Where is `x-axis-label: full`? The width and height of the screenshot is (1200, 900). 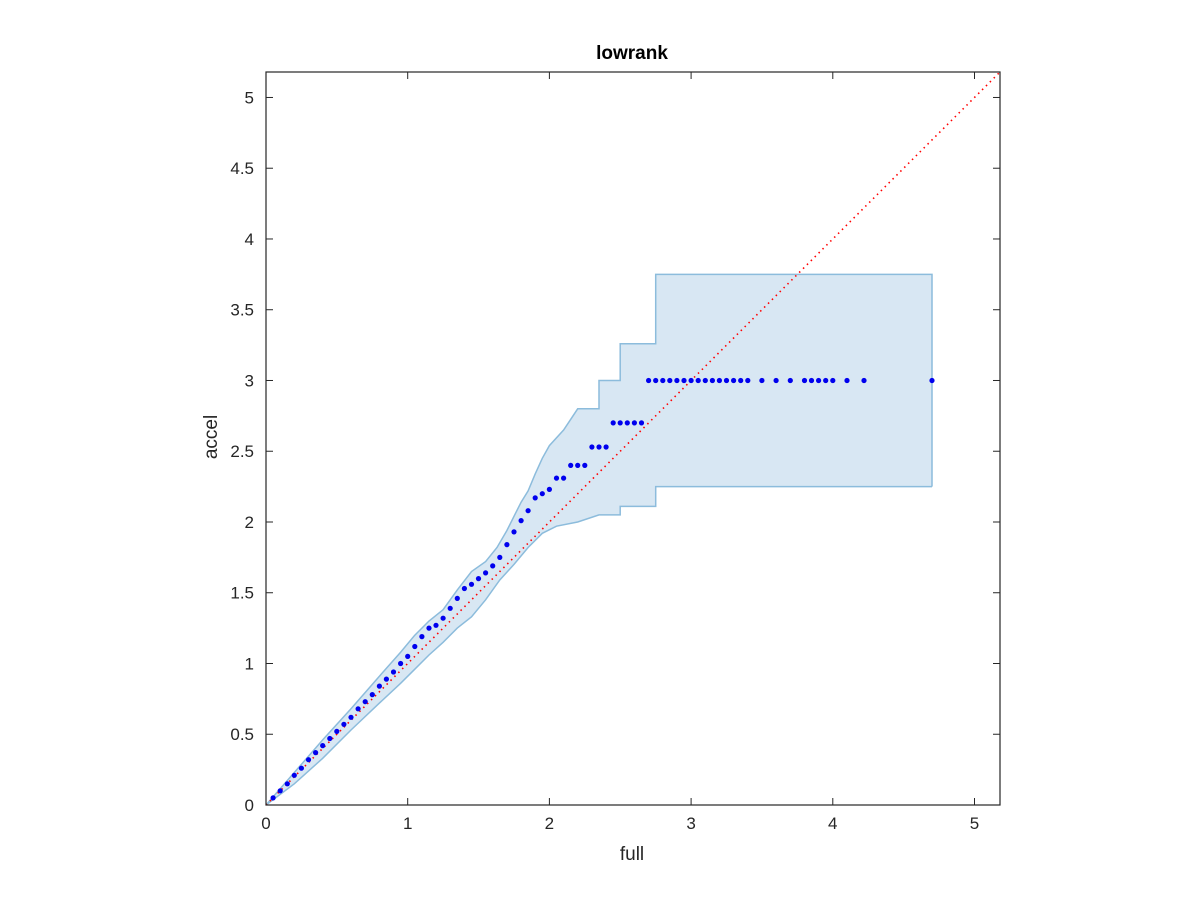
x-axis-label: full is located at coordinates (632, 854).